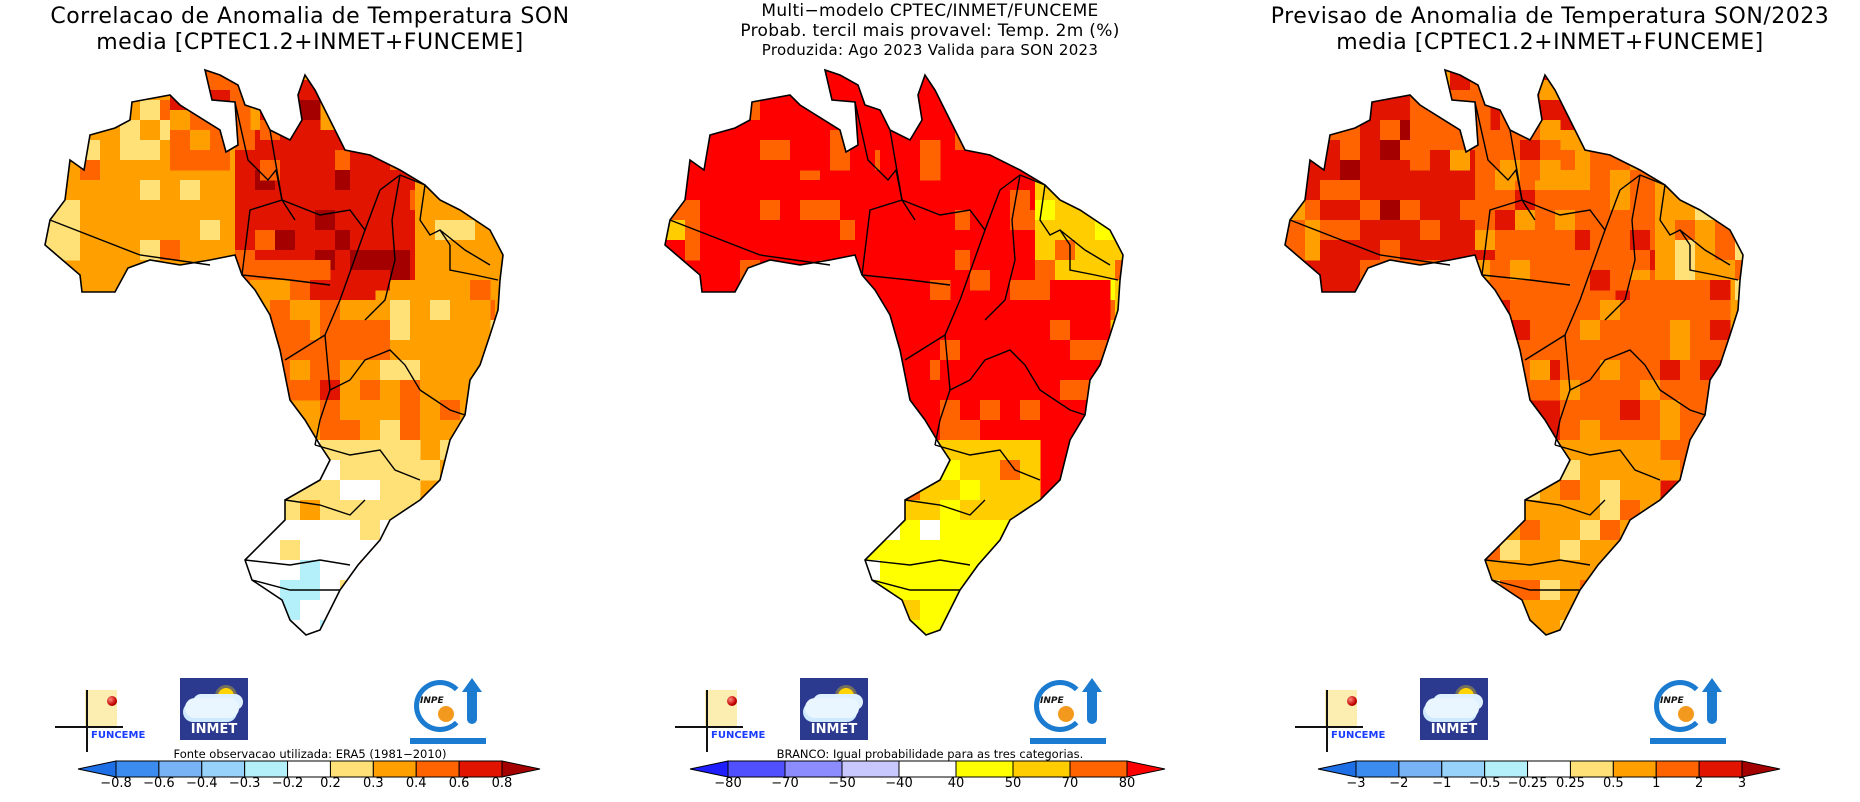 Image resolution: width=1860 pixels, height=802 pixels. Describe the element at coordinates (310, 785) in the screenshot. I see `colorbar-labels: −0.8 −0.6 −0.4 −0.3 −0.2 0.2 0.3 0.4 0.6 0.8` at that location.